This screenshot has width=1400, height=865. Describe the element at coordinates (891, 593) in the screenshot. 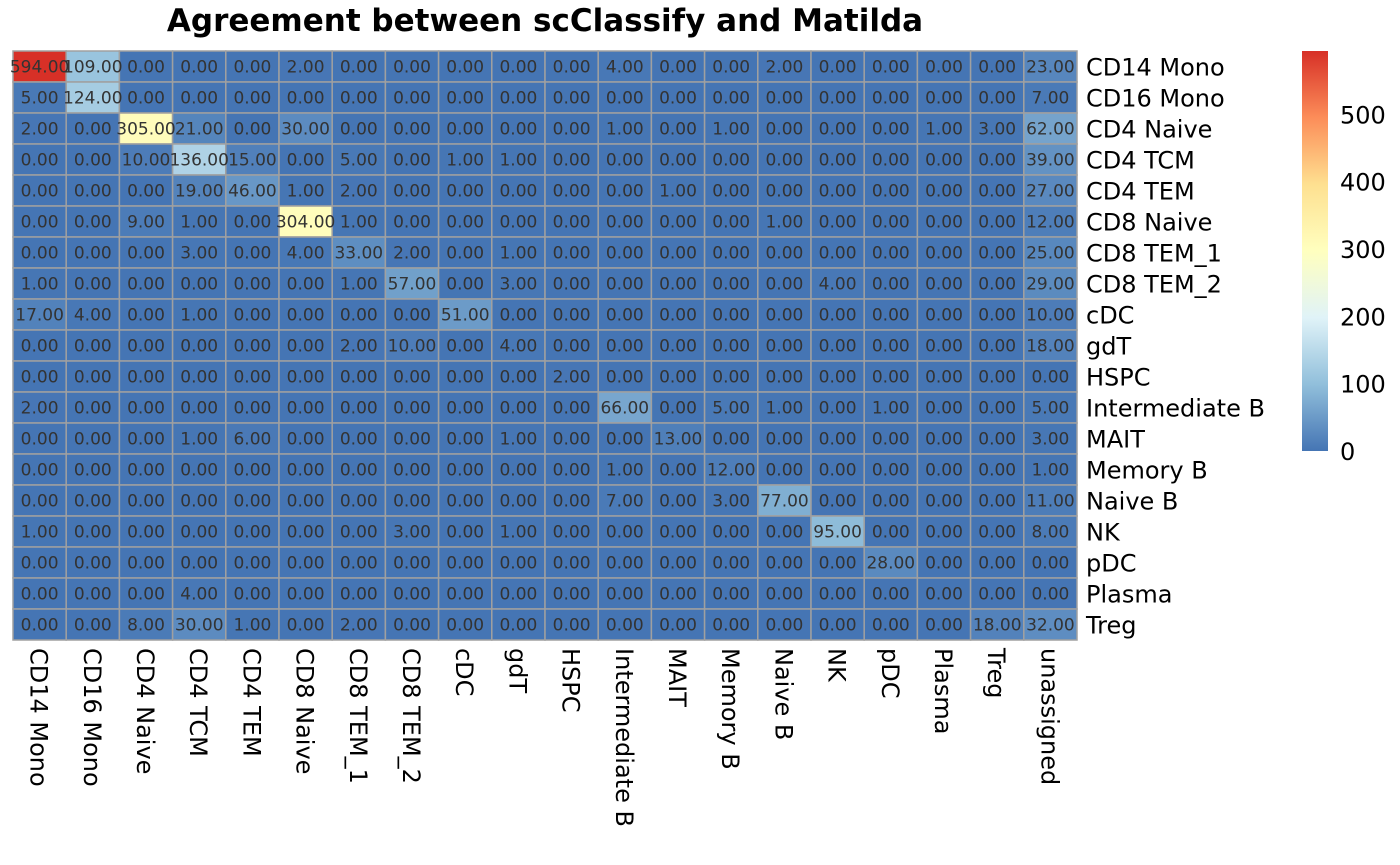

I see `heatmap-cell-plasma-pdc` at that location.